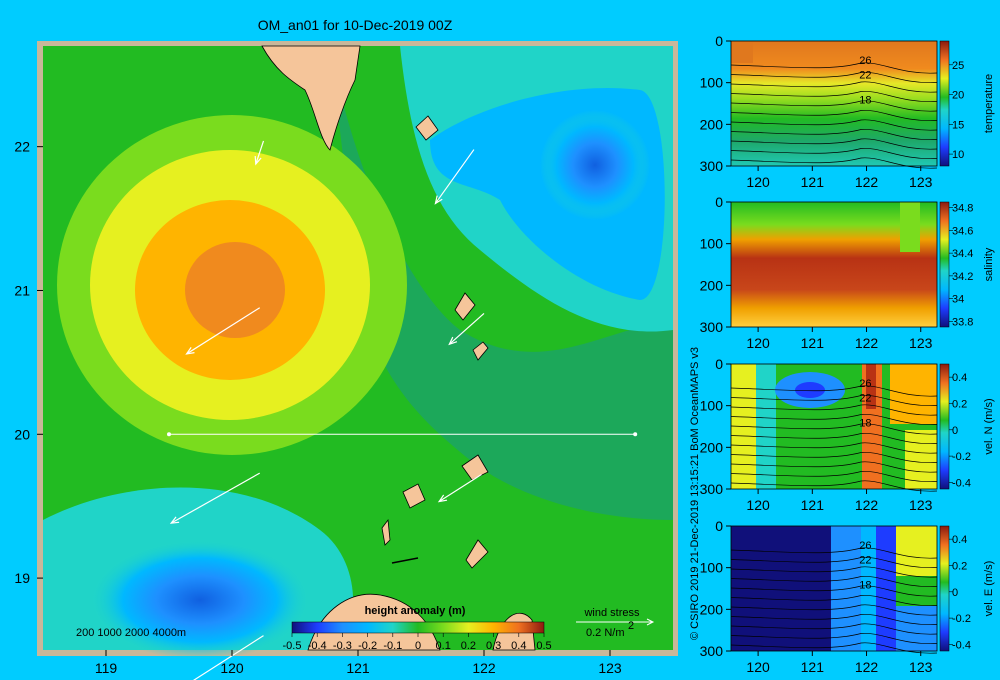  I want to click on taiwan-land, so click(311, 98).